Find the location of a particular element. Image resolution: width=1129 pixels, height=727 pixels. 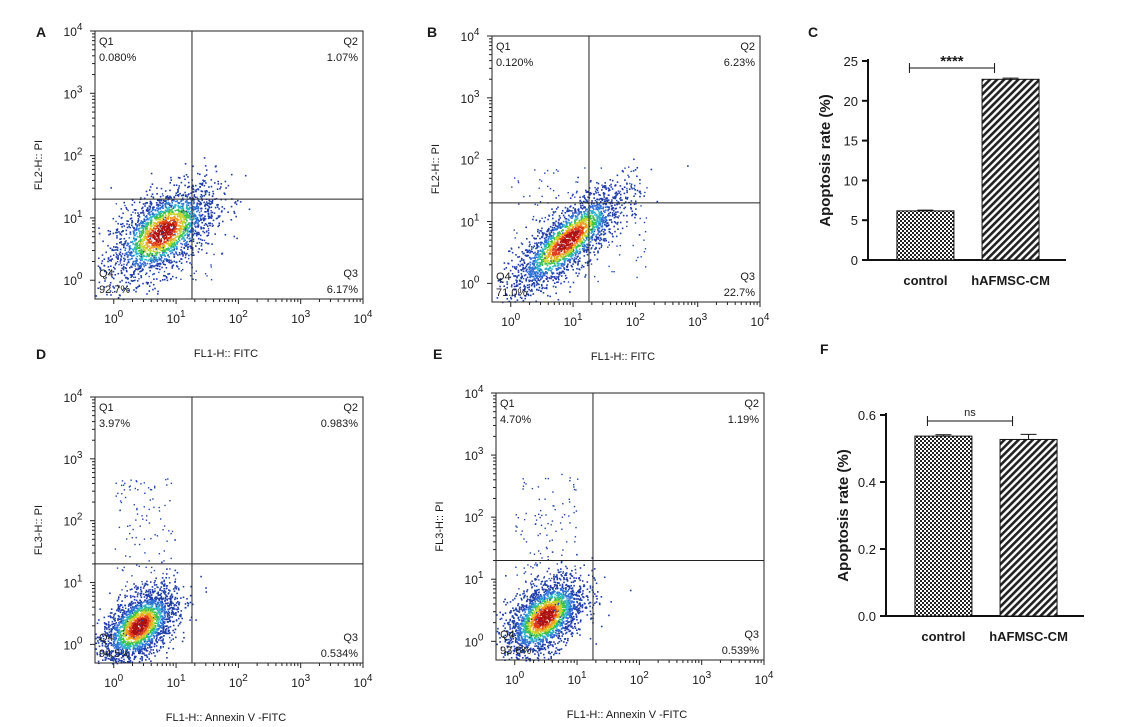

plot-frame is located at coordinates (626, 169).